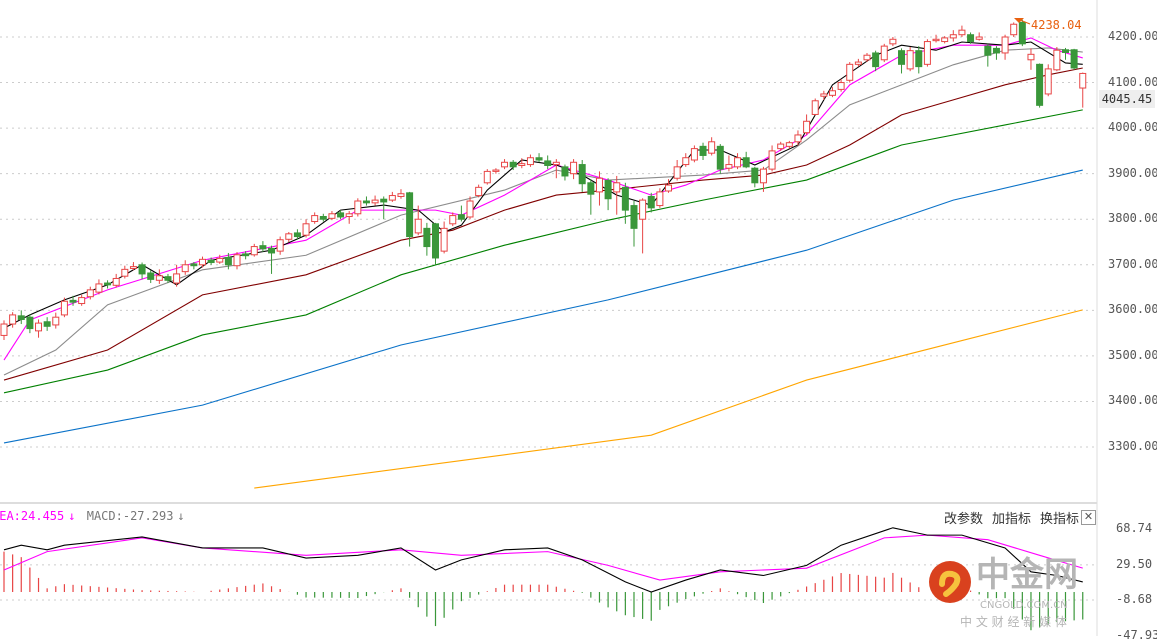 Image resolution: width=1157 pixels, height=642 pixels. What do you see at coordinates (1132, 309) in the screenshot?
I see `price-tick-label: 3600.00` at bounding box center [1132, 309].